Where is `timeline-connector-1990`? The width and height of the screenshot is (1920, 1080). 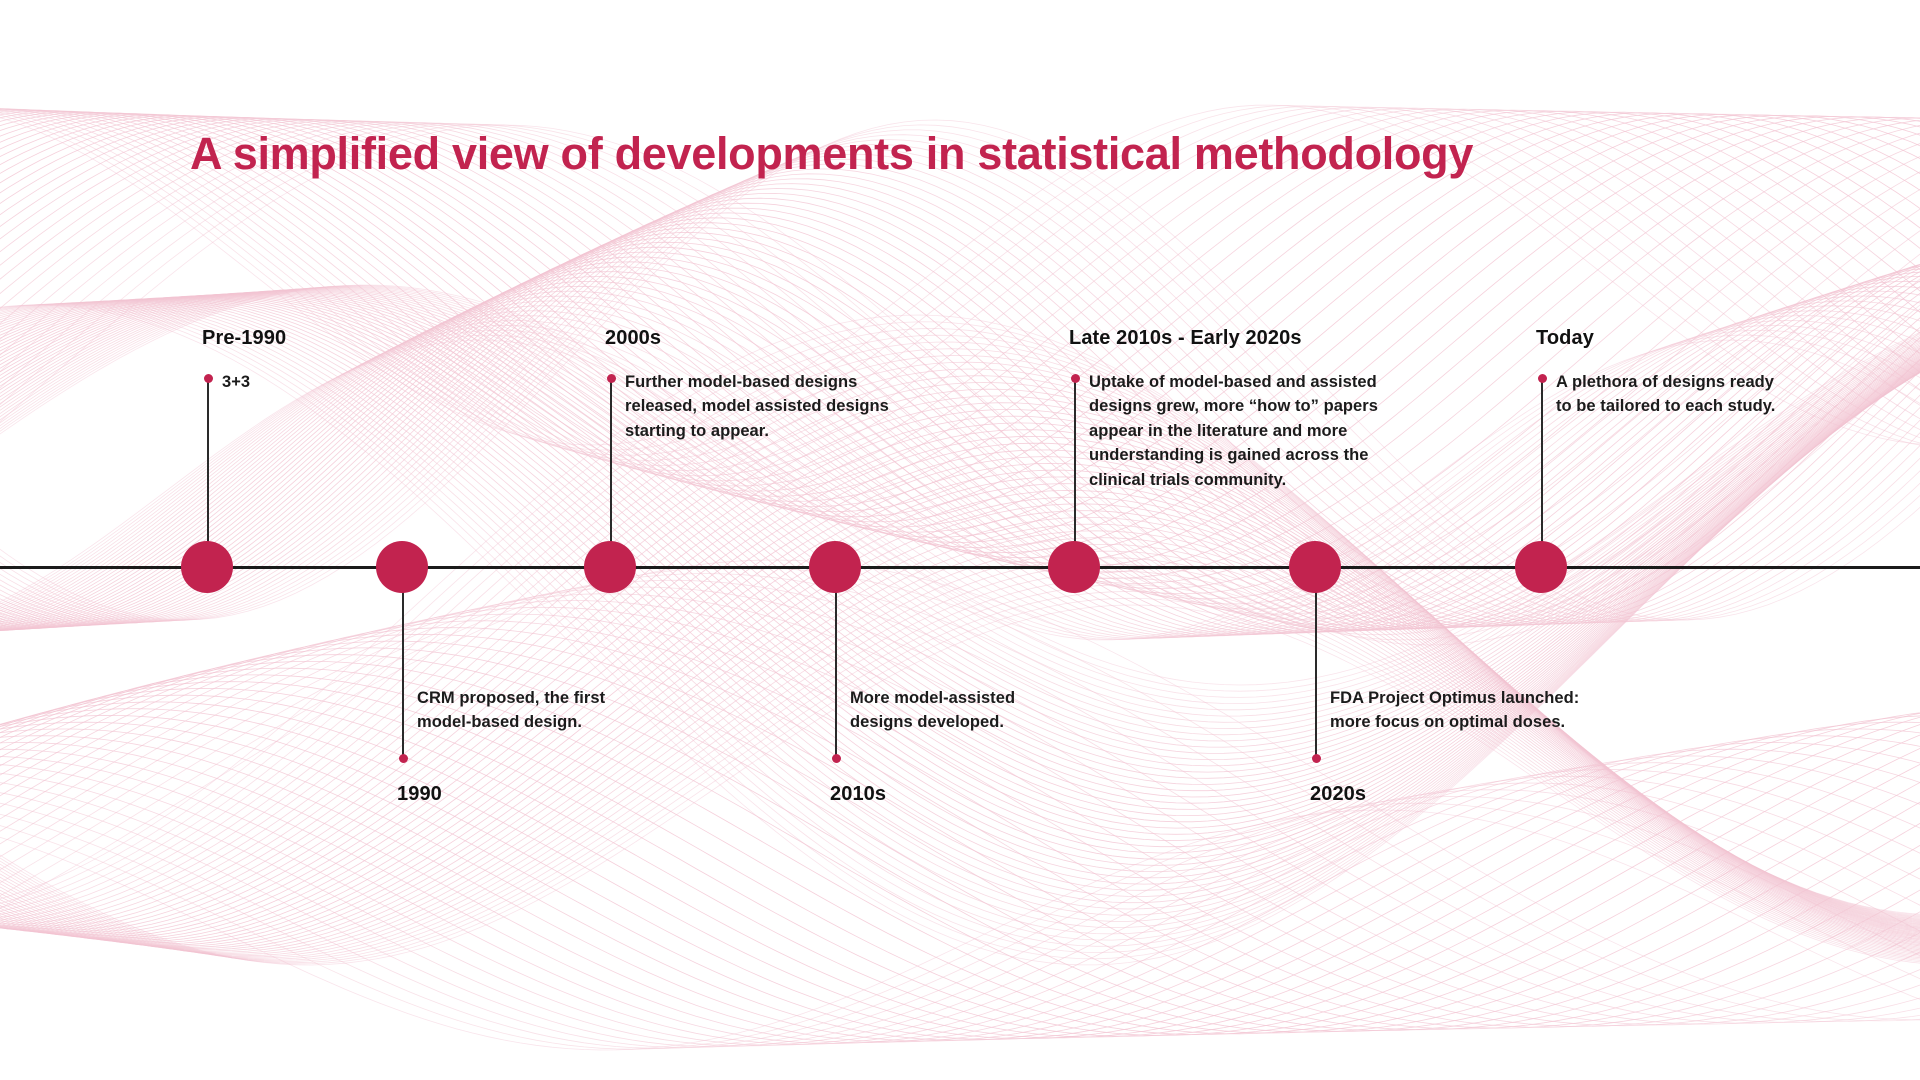 timeline-connector-1990 is located at coordinates (403, 665).